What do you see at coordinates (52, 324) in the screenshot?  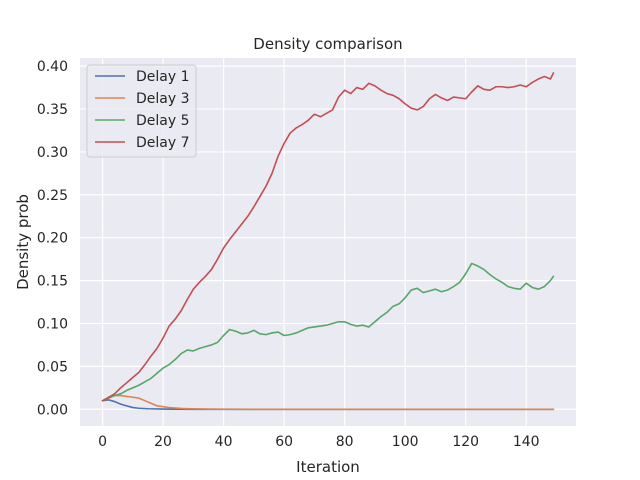 I see `y-tick-label: 0.10` at bounding box center [52, 324].